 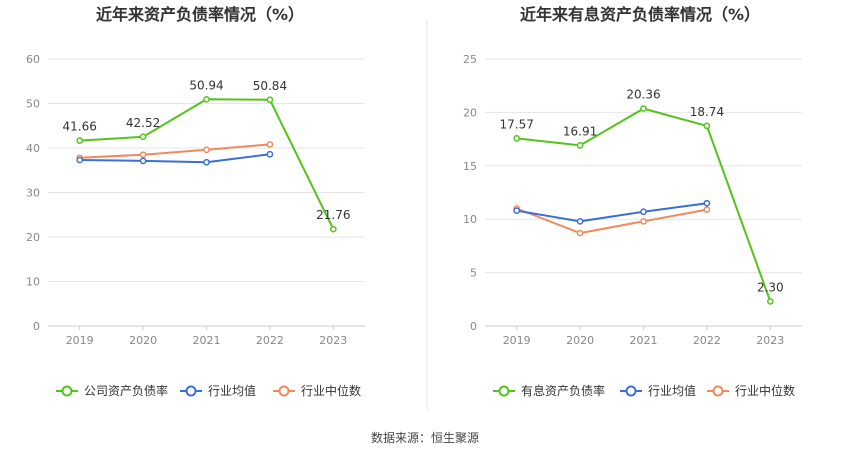 What do you see at coordinates (206, 85) in the screenshot?
I see `data-label: 50.94` at bounding box center [206, 85].